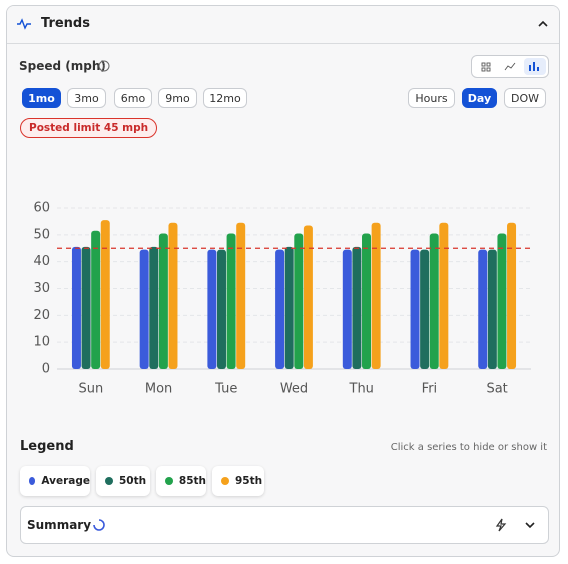 The image size is (568, 564). I want to click on expand-icon, so click(530, 525).